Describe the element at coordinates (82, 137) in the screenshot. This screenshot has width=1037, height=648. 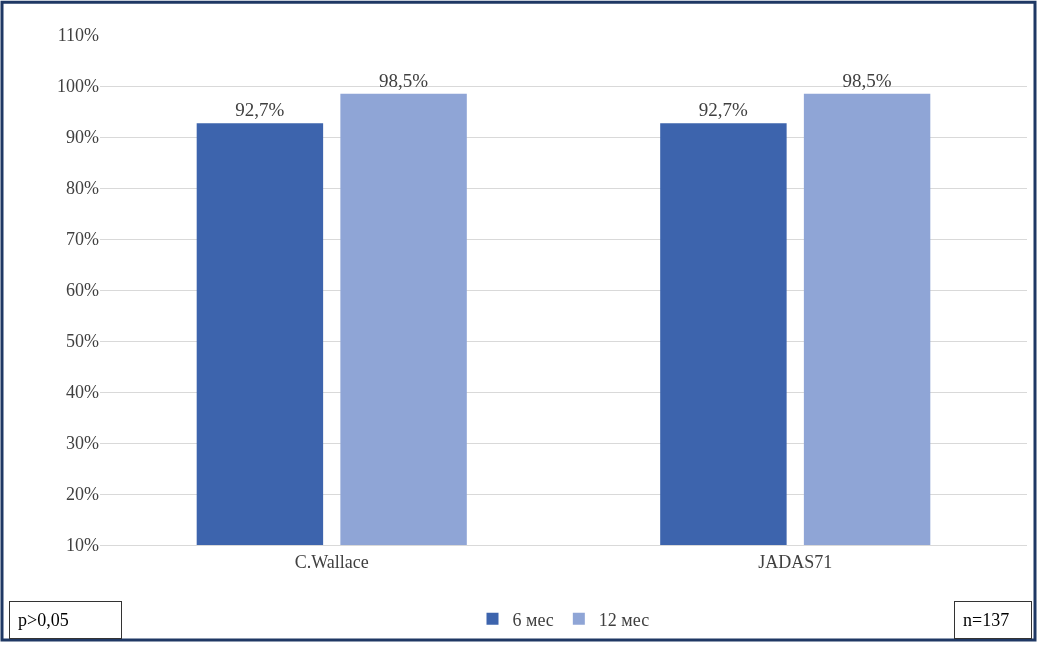
I see `y-tick-label: 90%` at that location.